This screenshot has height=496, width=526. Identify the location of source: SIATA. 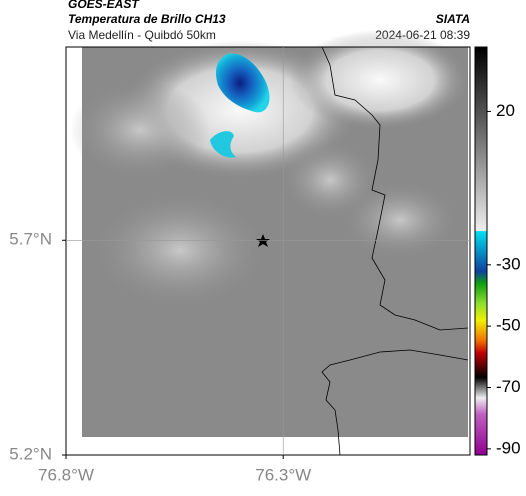
(453, 19).